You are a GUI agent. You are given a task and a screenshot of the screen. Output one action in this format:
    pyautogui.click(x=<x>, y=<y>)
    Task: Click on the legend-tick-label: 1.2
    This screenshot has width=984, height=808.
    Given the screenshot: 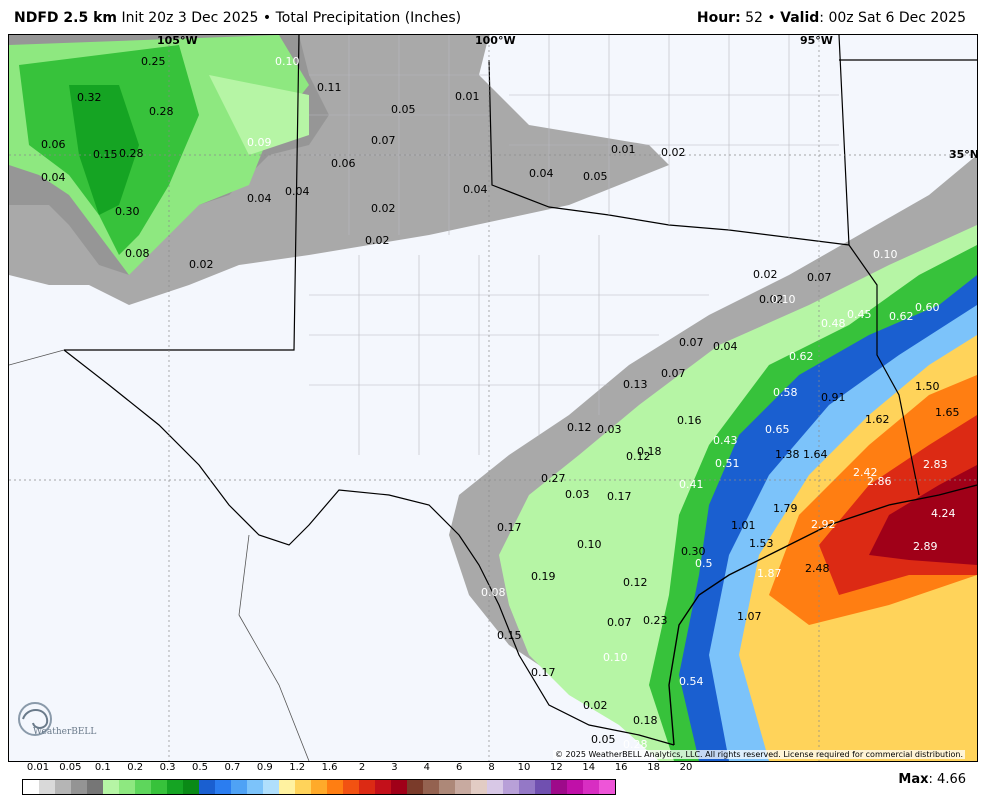 What is the action you would take?
    pyautogui.click(x=297, y=767)
    